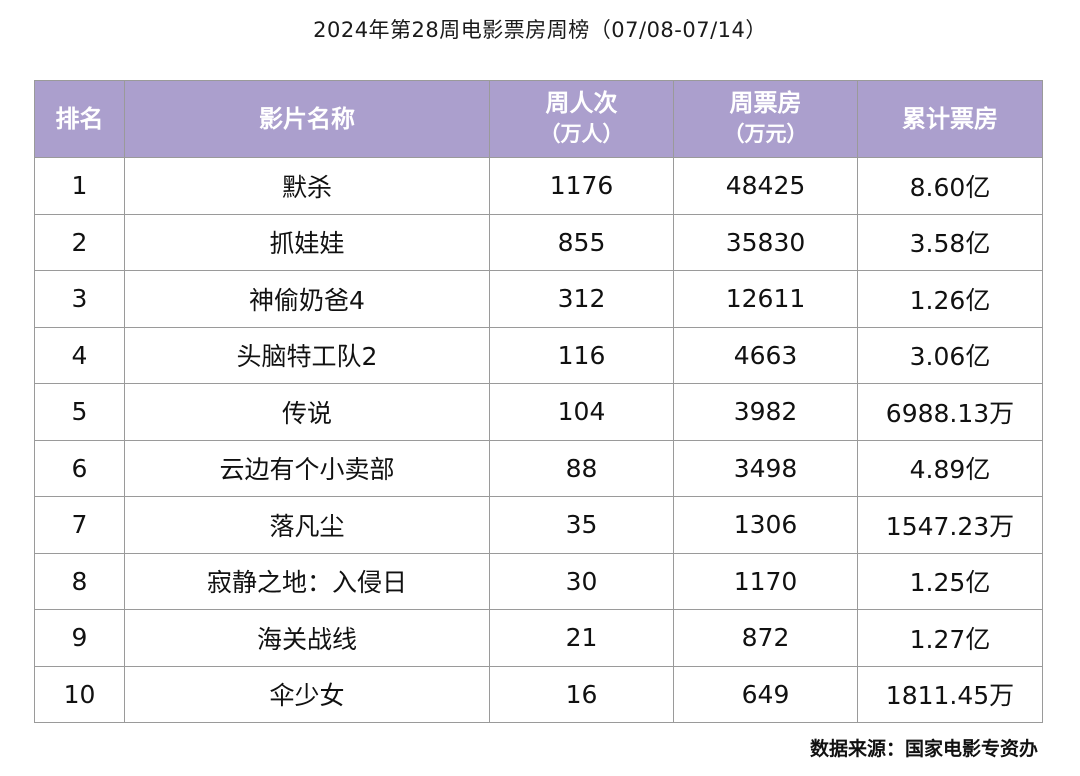 The width and height of the screenshot is (1080, 776). Describe the element at coordinates (307, 581) in the screenshot. I see `cell-name: 寂静之地：入侵日` at that location.